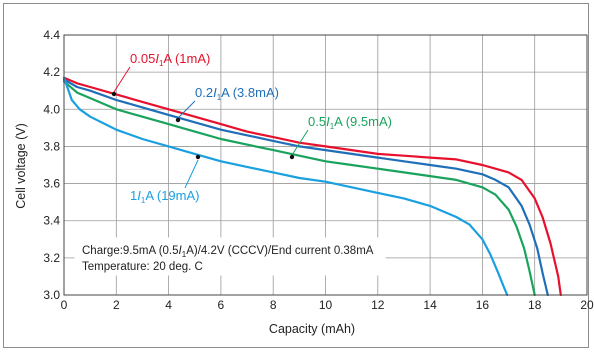  I want to click on series-label-3: 1I1A (19mA), so click(165, 196).